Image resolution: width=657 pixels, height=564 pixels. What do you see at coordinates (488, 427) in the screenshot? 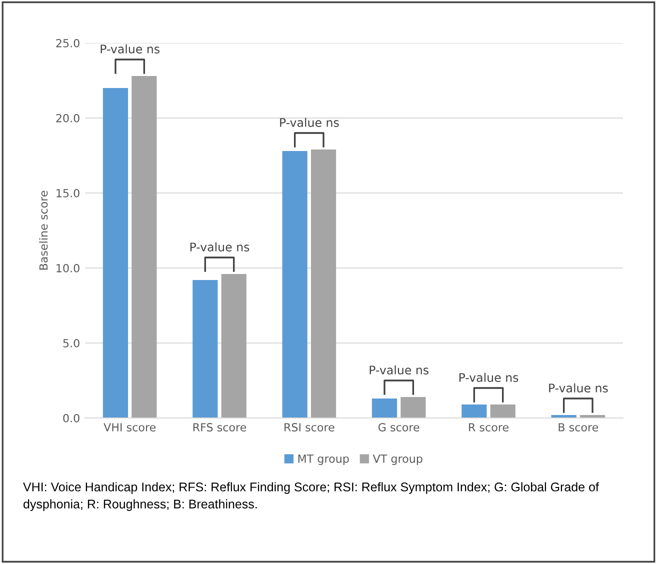
I see `x-tick-label: R score` at bounding box center [488, 427].